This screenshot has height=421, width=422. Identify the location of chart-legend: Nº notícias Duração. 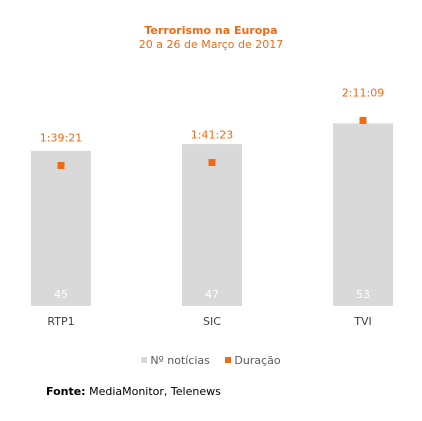
(211, 360).